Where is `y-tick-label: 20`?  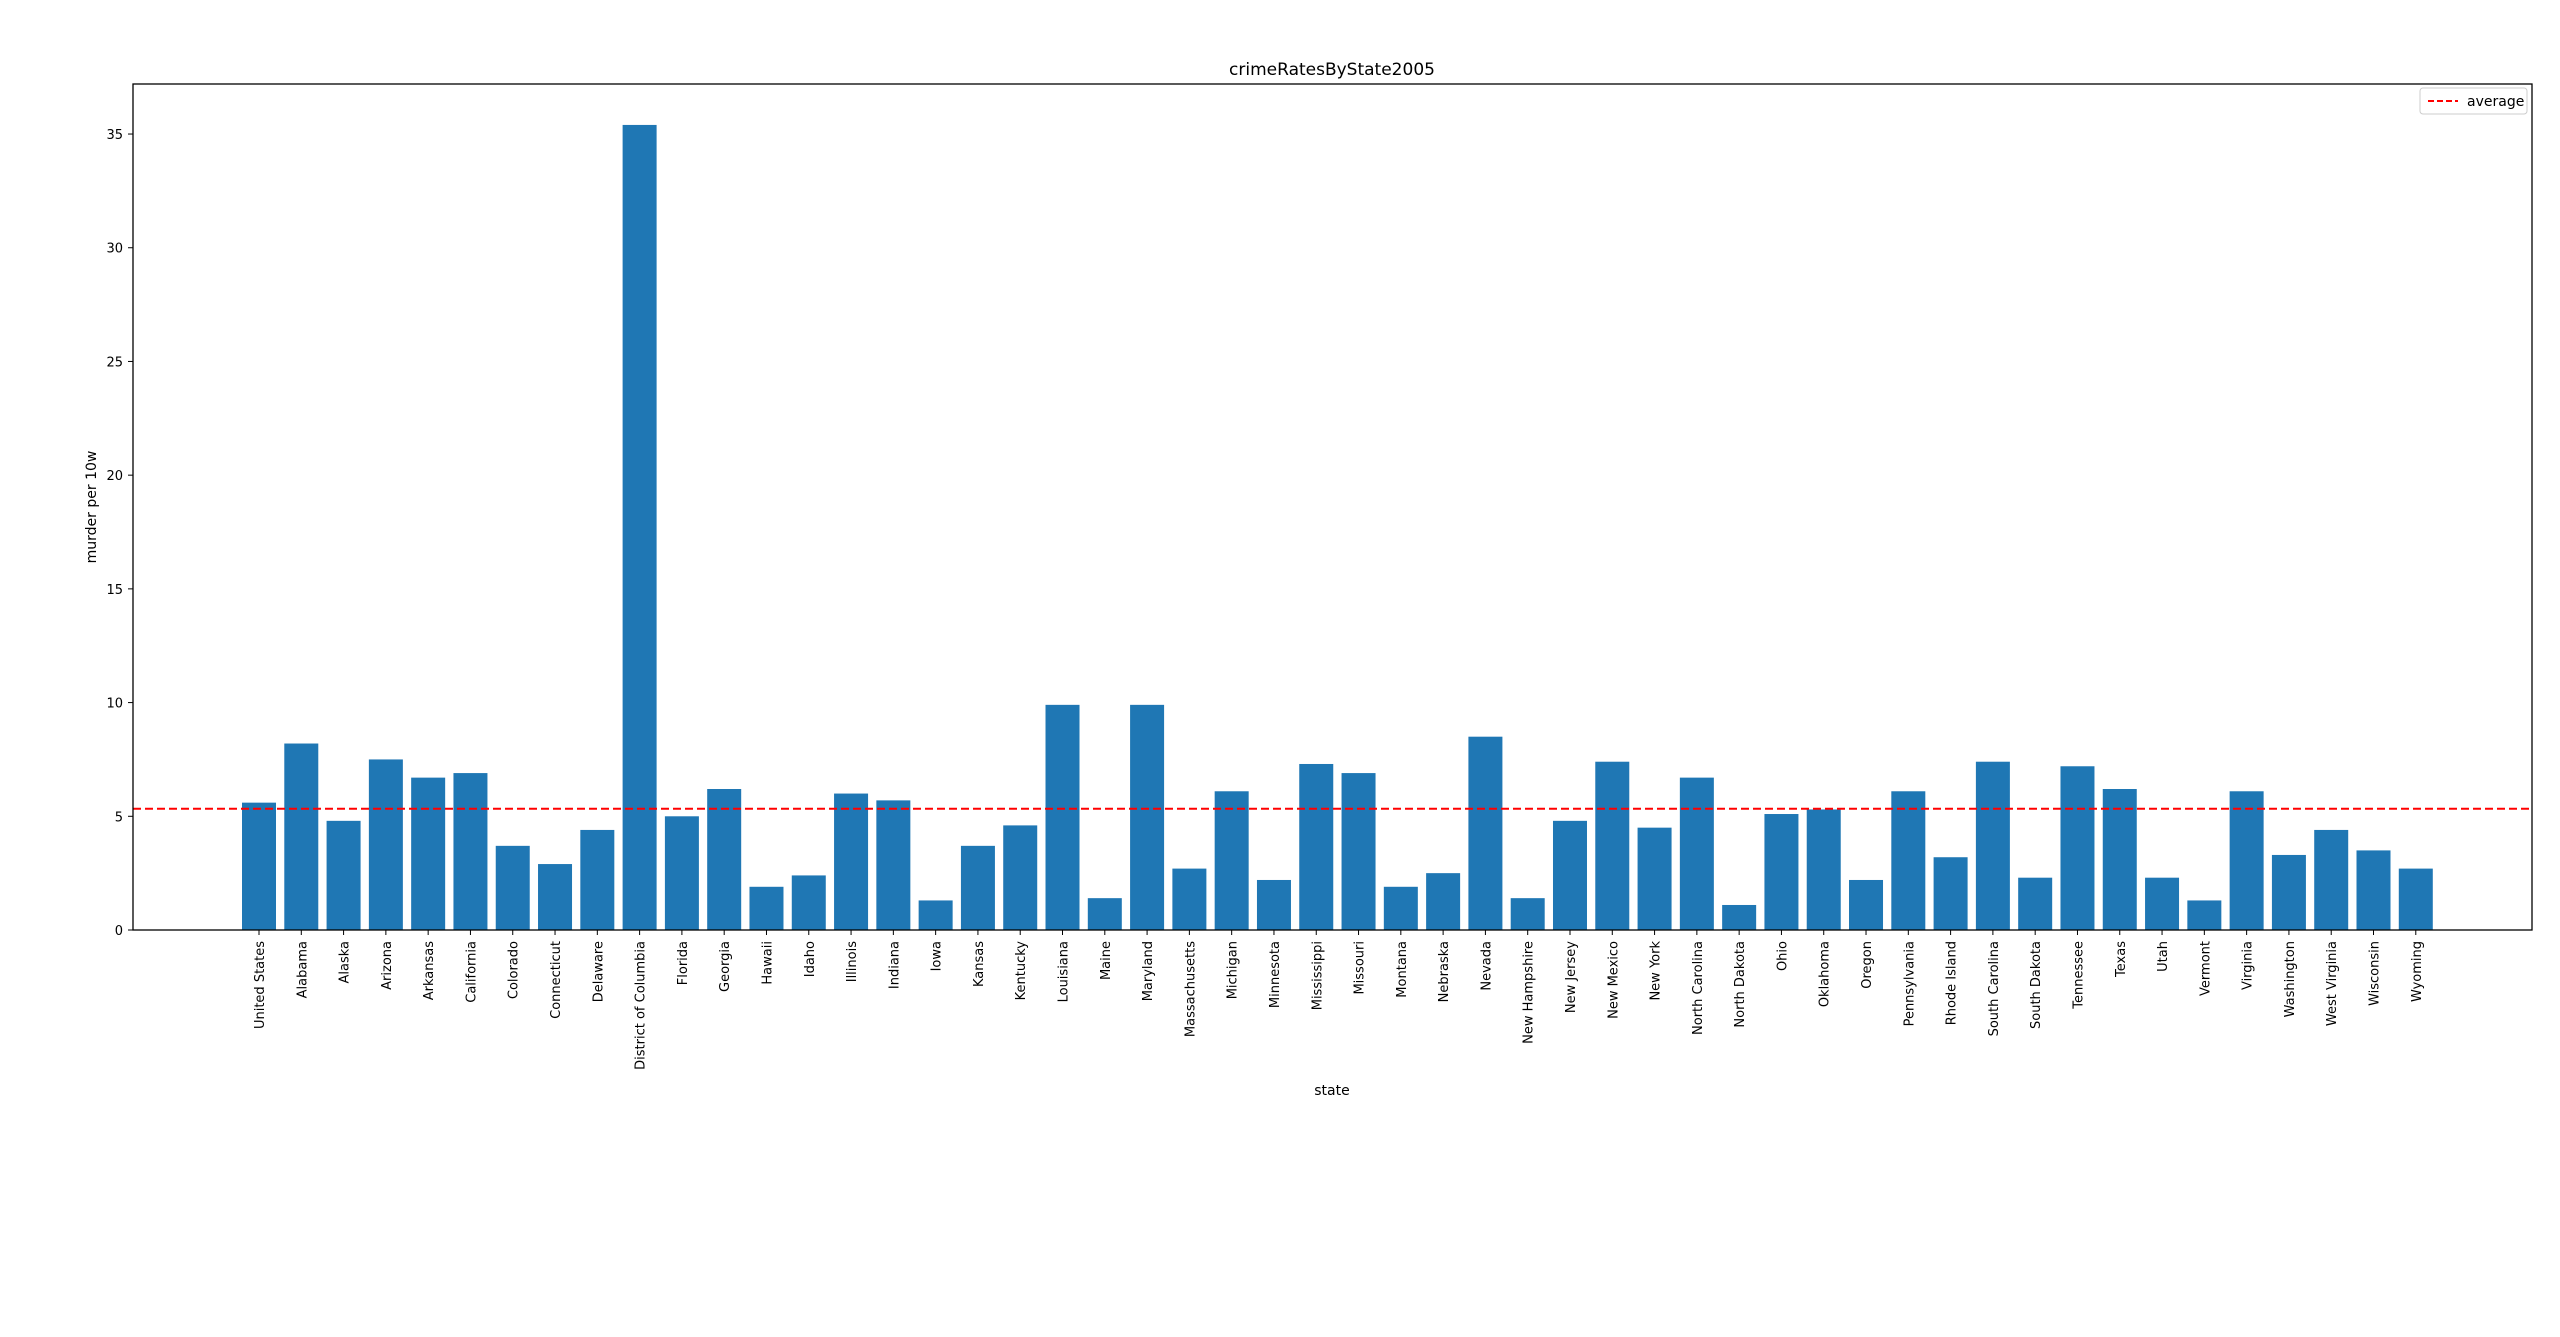
y-tick-label: 20 is located at coordinates (114, 476).